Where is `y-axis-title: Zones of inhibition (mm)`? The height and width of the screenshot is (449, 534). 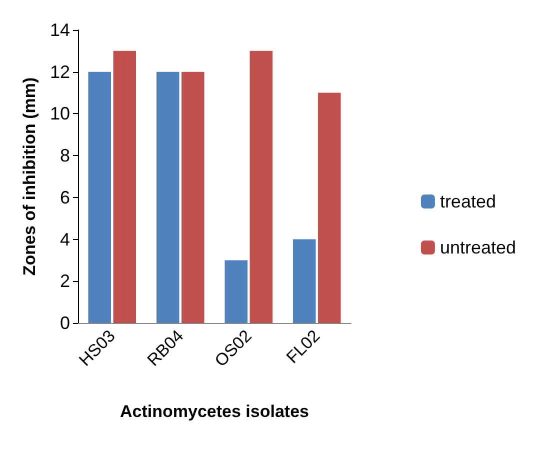 y-axis-title: Zones of inhibition (mm) is located at coordinates (29, 176).